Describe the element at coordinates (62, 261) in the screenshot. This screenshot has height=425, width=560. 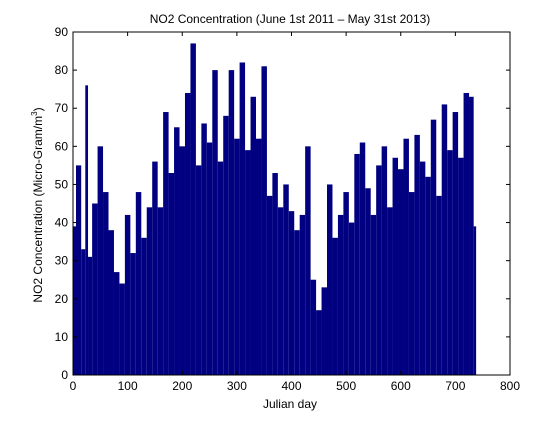
I see `y-tick-label: 30` at that location.